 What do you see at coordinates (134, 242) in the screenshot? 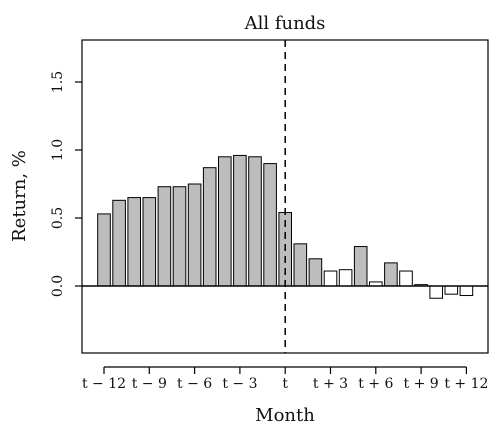
I see `bar-month--10` at bounding box center [134, 242].